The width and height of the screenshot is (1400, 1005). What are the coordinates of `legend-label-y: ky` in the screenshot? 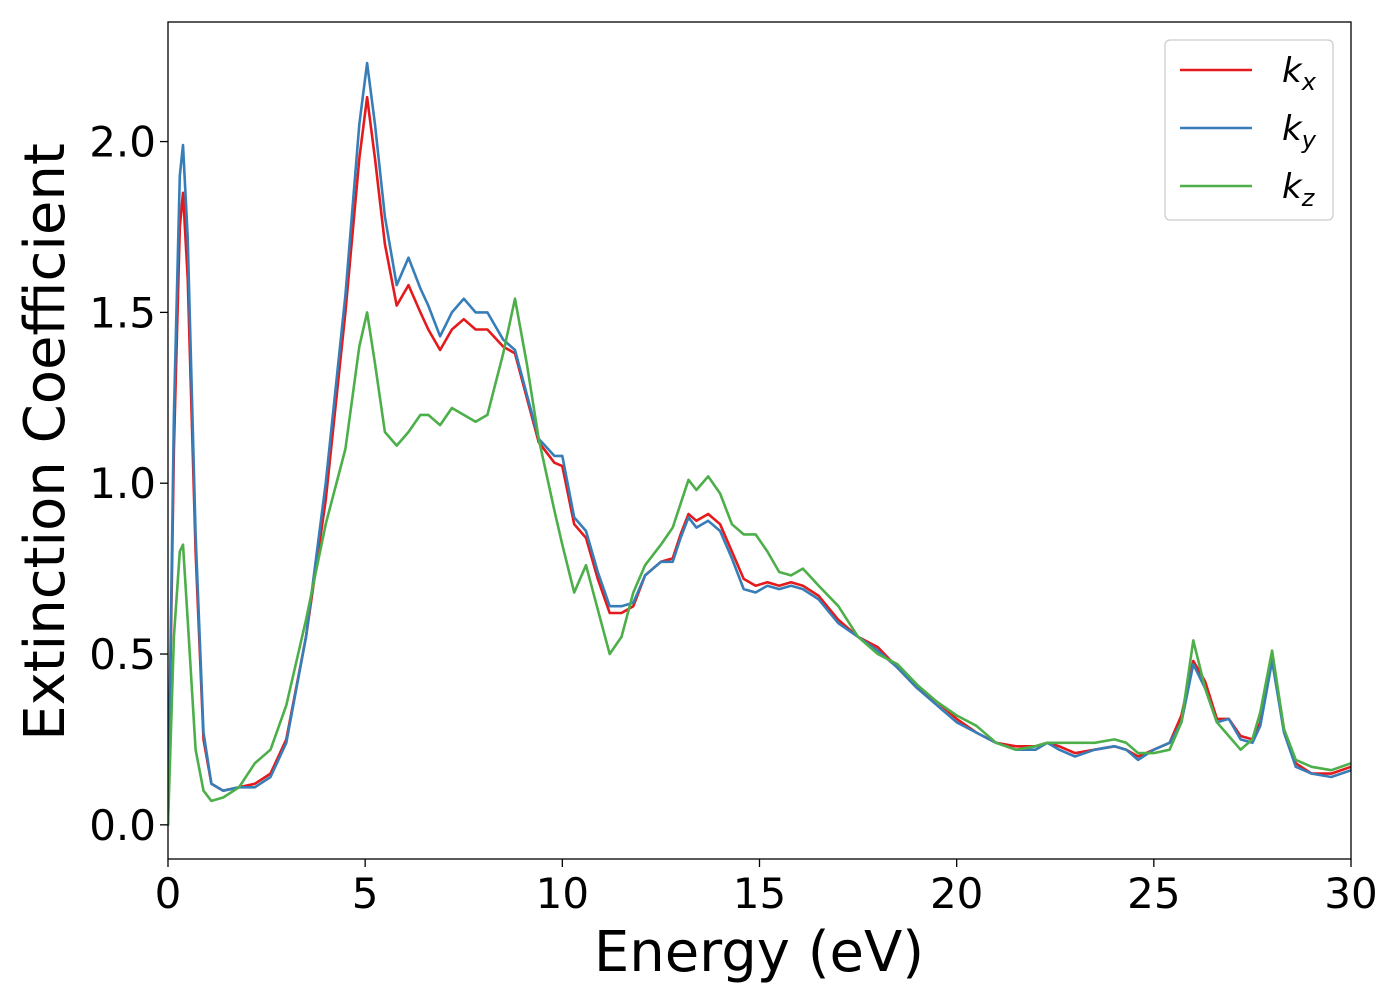 It's located at (1299, 131).